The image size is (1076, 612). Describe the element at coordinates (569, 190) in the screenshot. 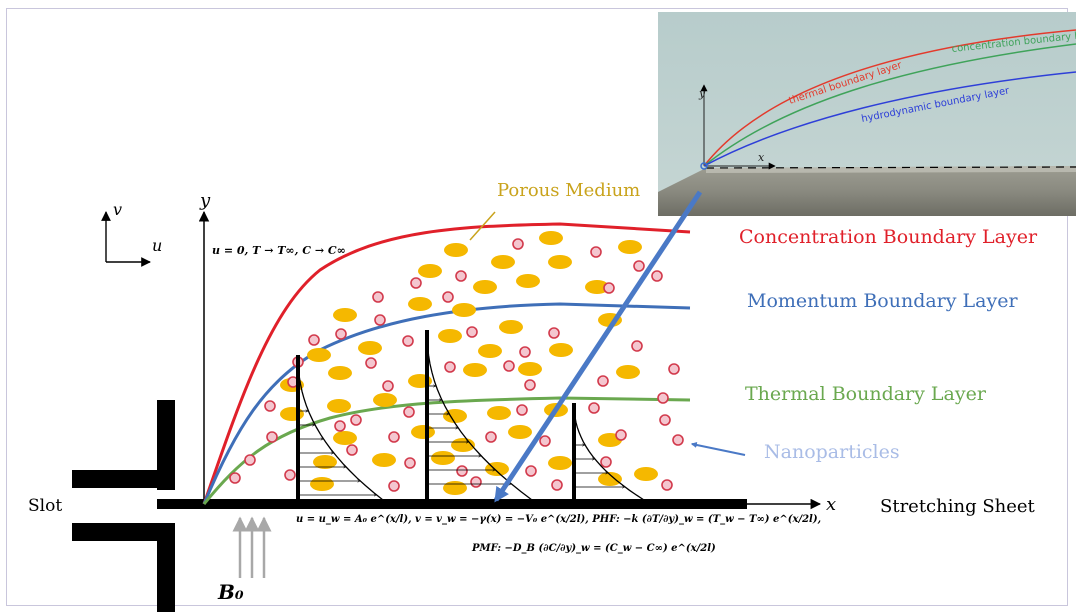

I see `porous-medium-label: Porous Medium` at that location.